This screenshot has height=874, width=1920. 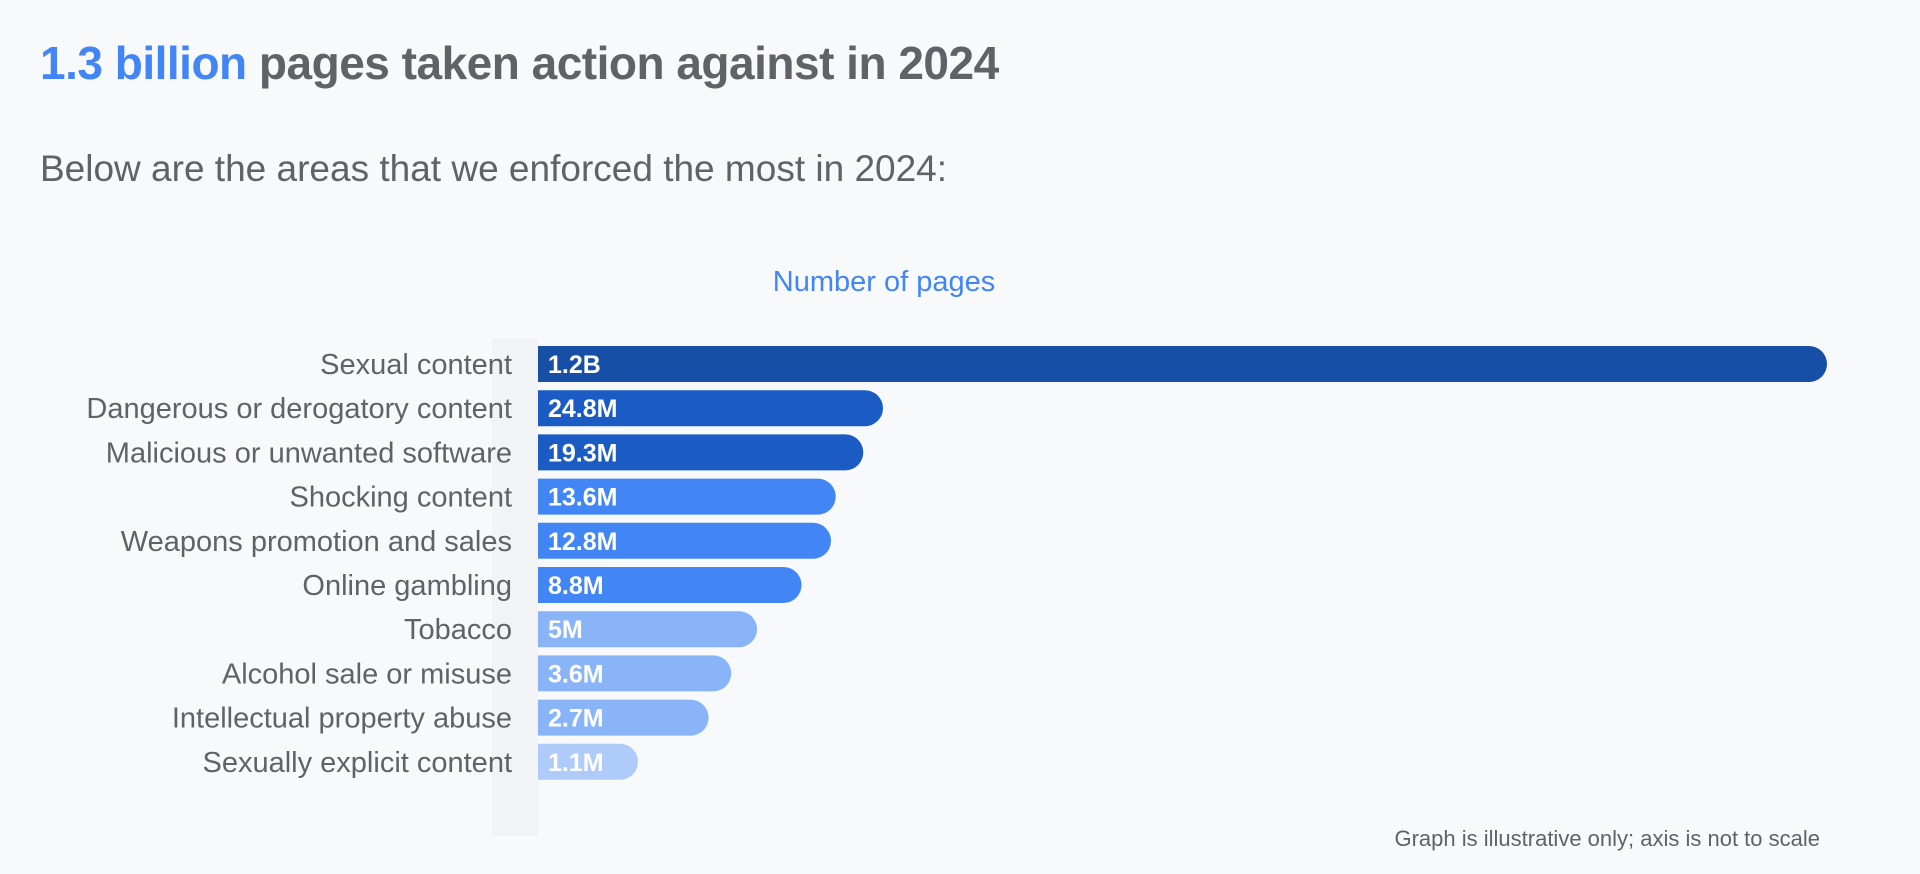 What do you see at coordinates (458, 630) in the screenshot?
I see `category-label: Tobacco` at bounding box center [458, 630].